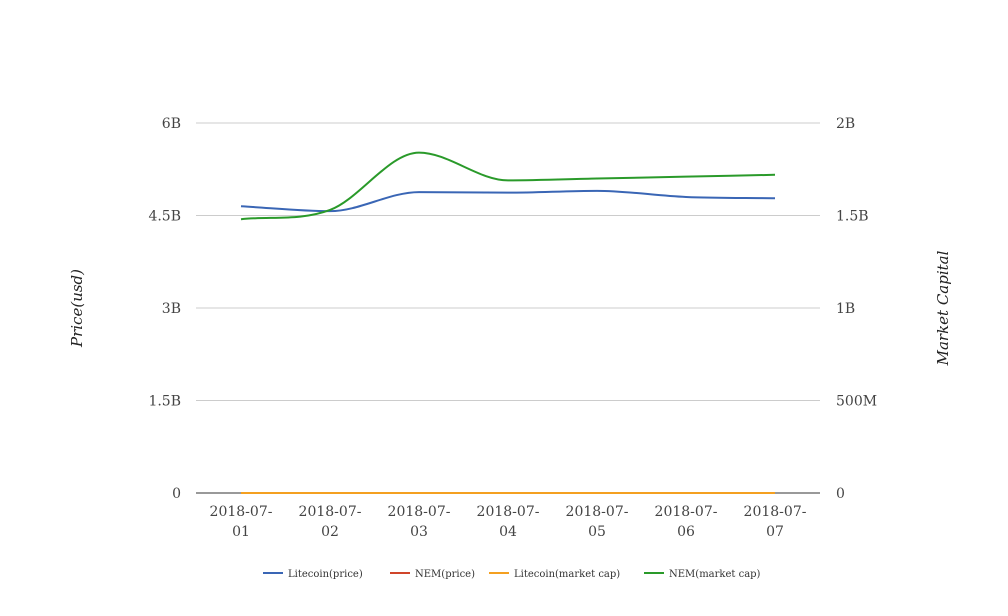 This screenshot has width=1008, height=616. I want to click on right-axis-title: Market Capital, so click(943, 308).